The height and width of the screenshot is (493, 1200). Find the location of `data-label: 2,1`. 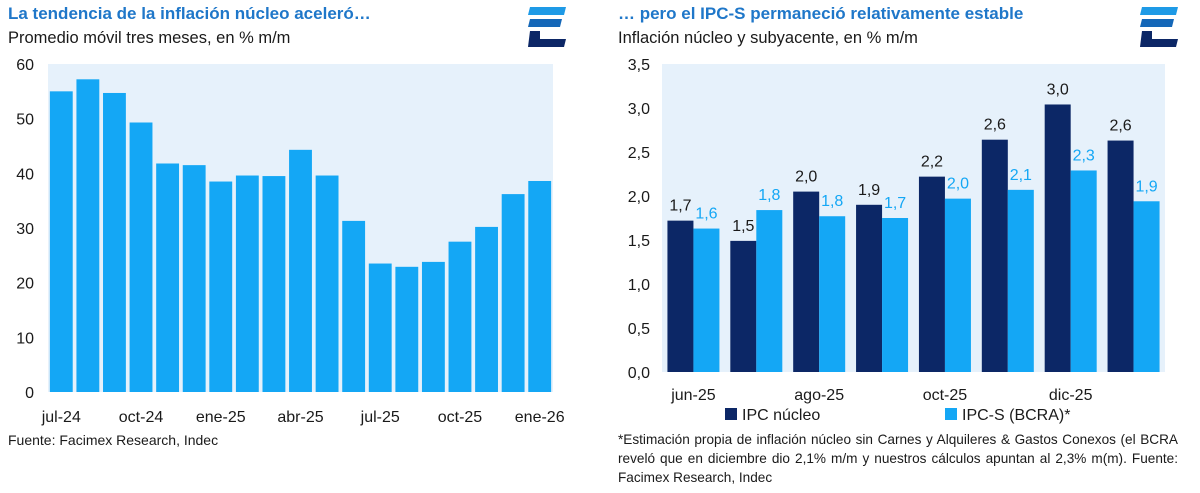

data-label: 2,1 is located at coordinates (1021, 175).